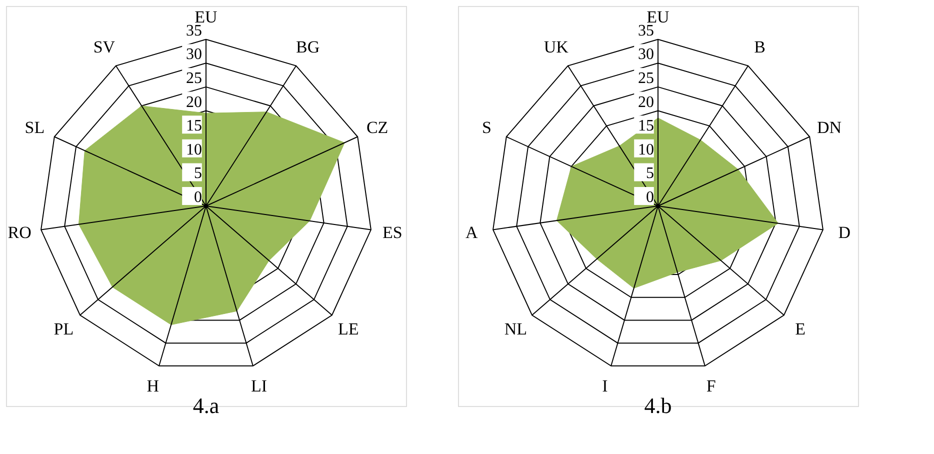 This screenshot has width=934, height=454. I want to click on spoke-label: S, so click(487, 127).